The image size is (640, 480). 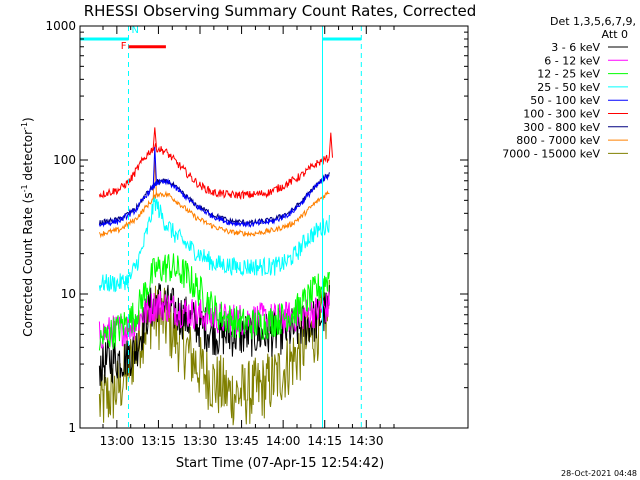 What do you see at coordinates (568, 74) in the screenshot?
I see `legend-label: 12 - 25 keV` at bounding box center [568, 74].